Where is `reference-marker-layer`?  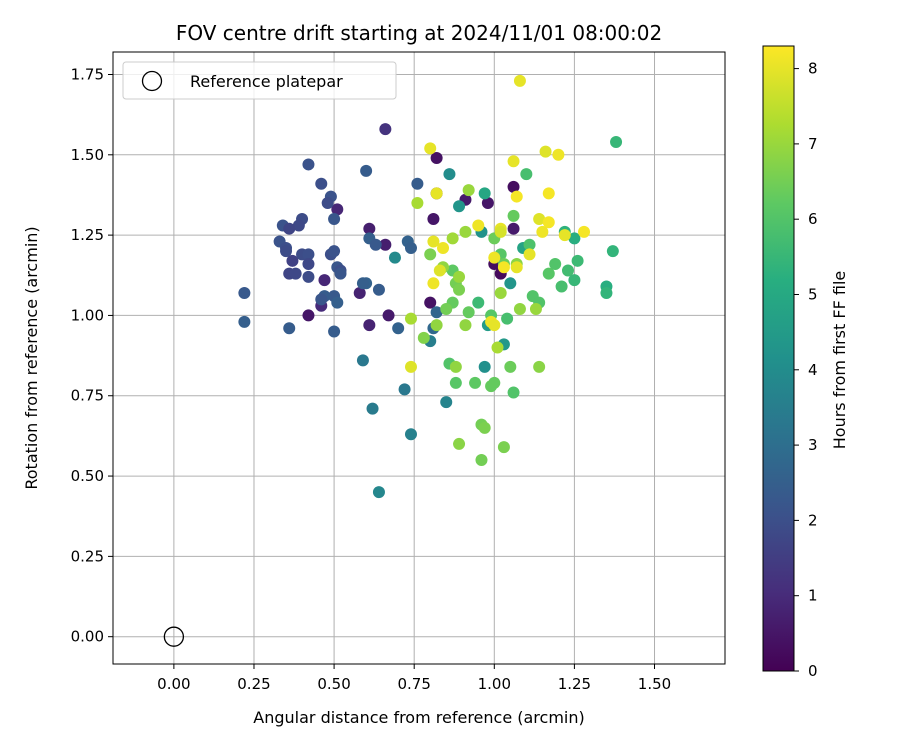
reference-marker-layer is located at coordinates (174, 636).